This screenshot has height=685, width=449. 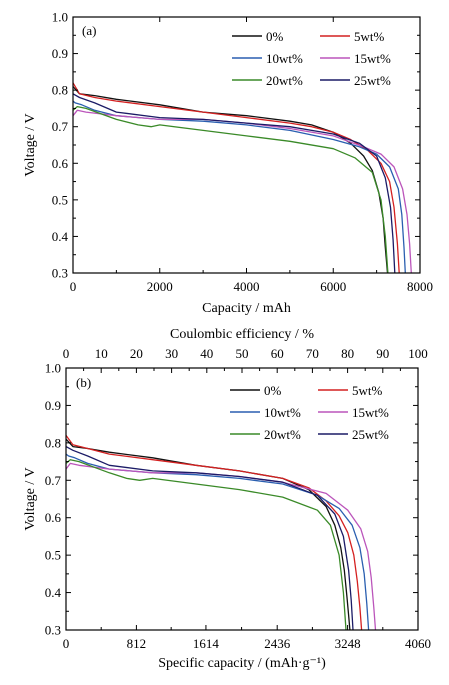 I want to click on panel-b-x2tick-label: 40, so click(x=206, y=353).